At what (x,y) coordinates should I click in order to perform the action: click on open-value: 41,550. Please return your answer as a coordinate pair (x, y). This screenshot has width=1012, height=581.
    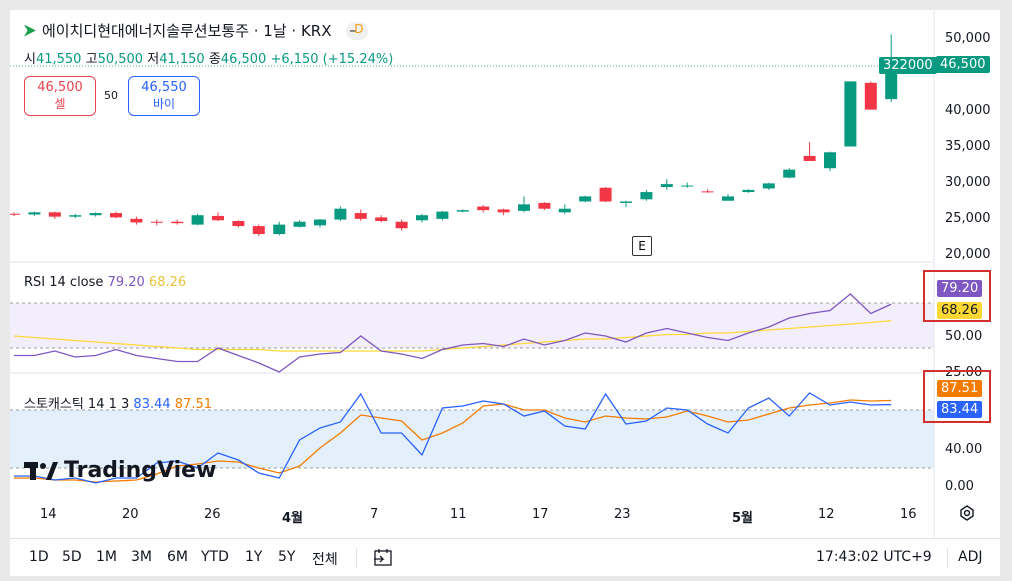
    Looking at the image, I should click on (58, 59).